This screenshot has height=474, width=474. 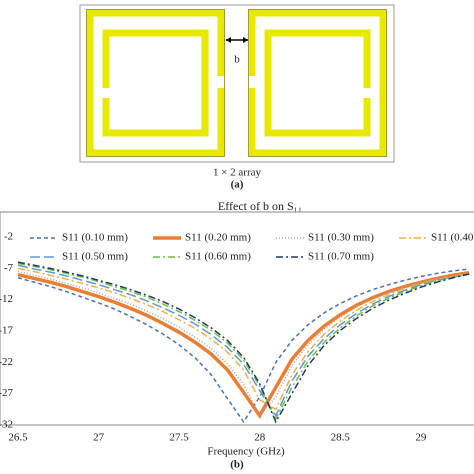 I want to click on panel-label: (a), so click(x=237, y=185).